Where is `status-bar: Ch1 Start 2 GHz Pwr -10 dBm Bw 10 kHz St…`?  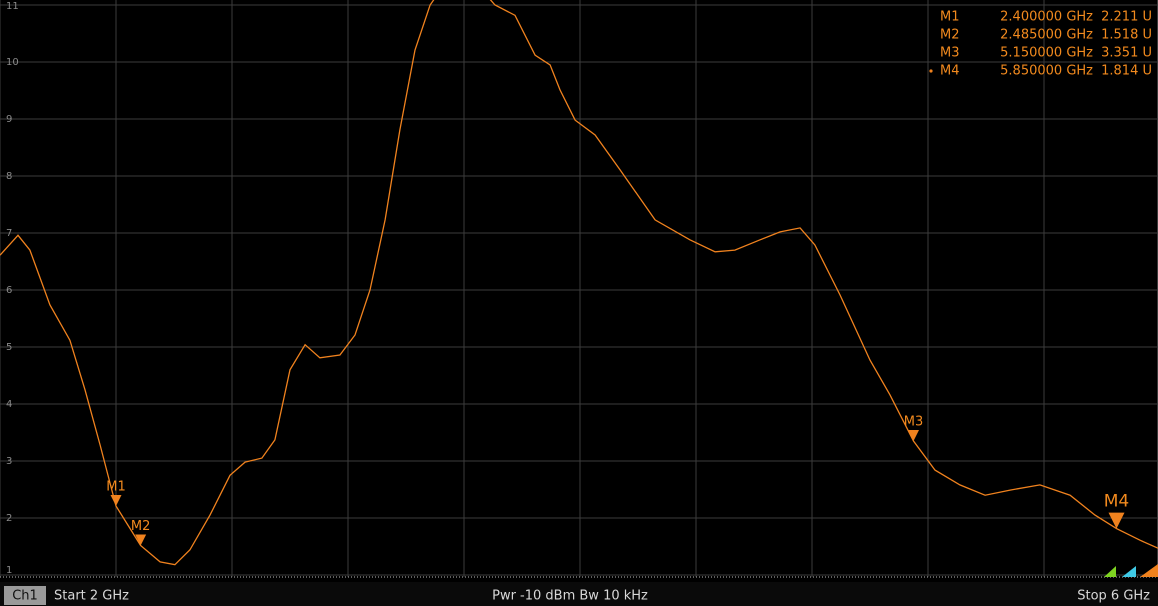 status-bar: Ch1 Start 2 GHz Pwr -10 dBm Bw 10 kHz St… is located at coordinates (579, 594).